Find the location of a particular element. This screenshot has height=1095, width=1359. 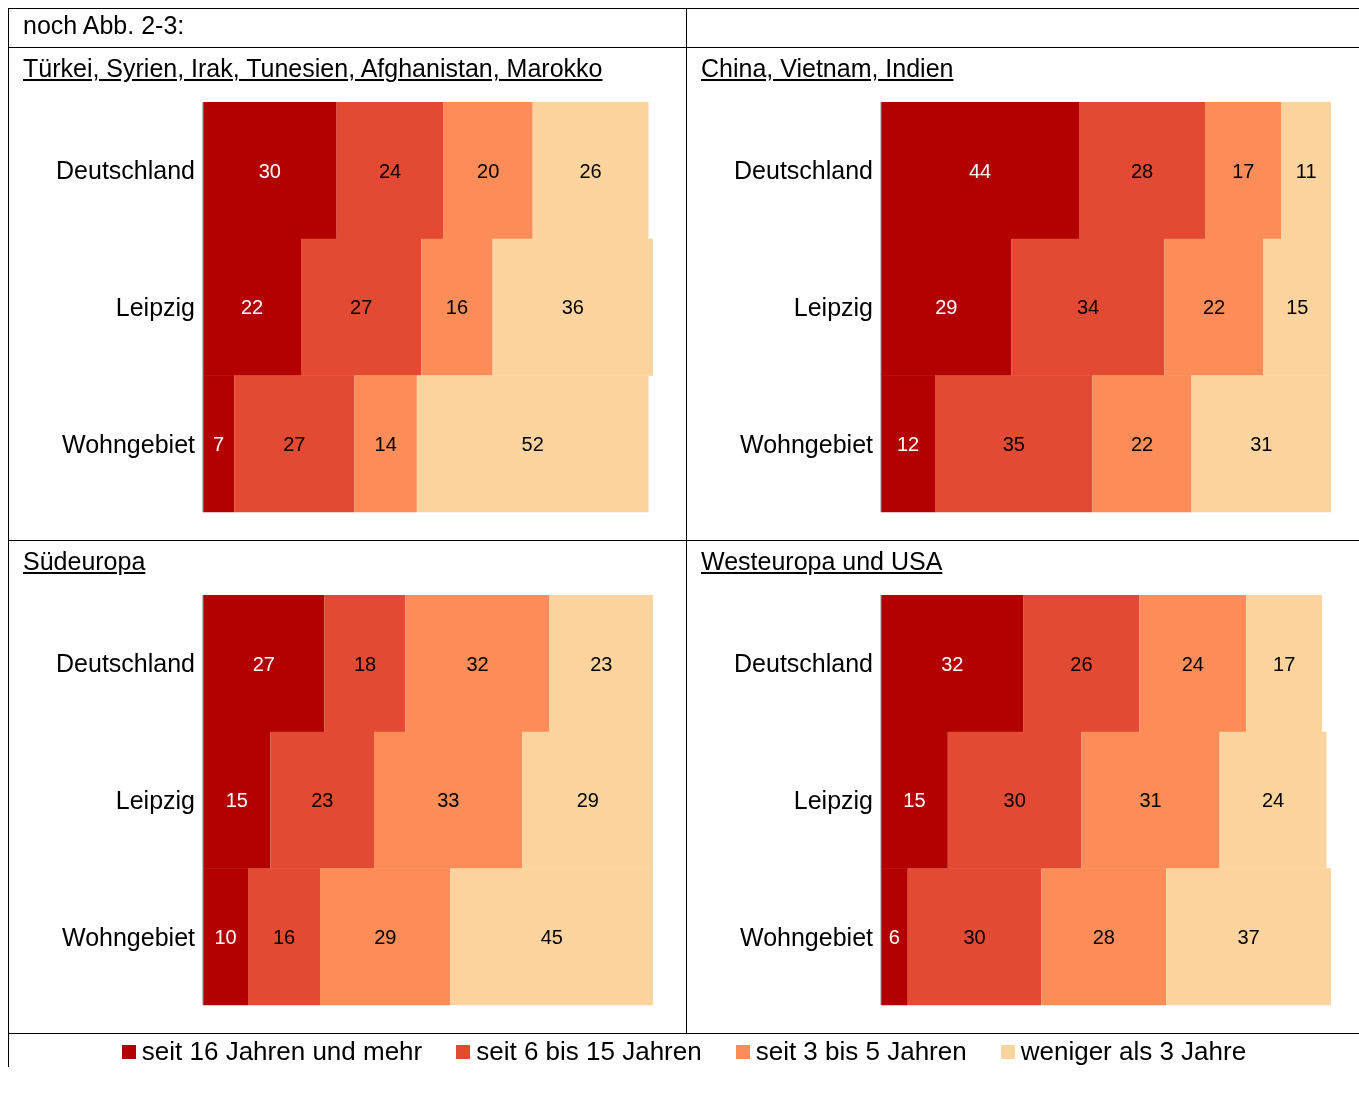

data-label: 44 is located at coordinates (980, 170).